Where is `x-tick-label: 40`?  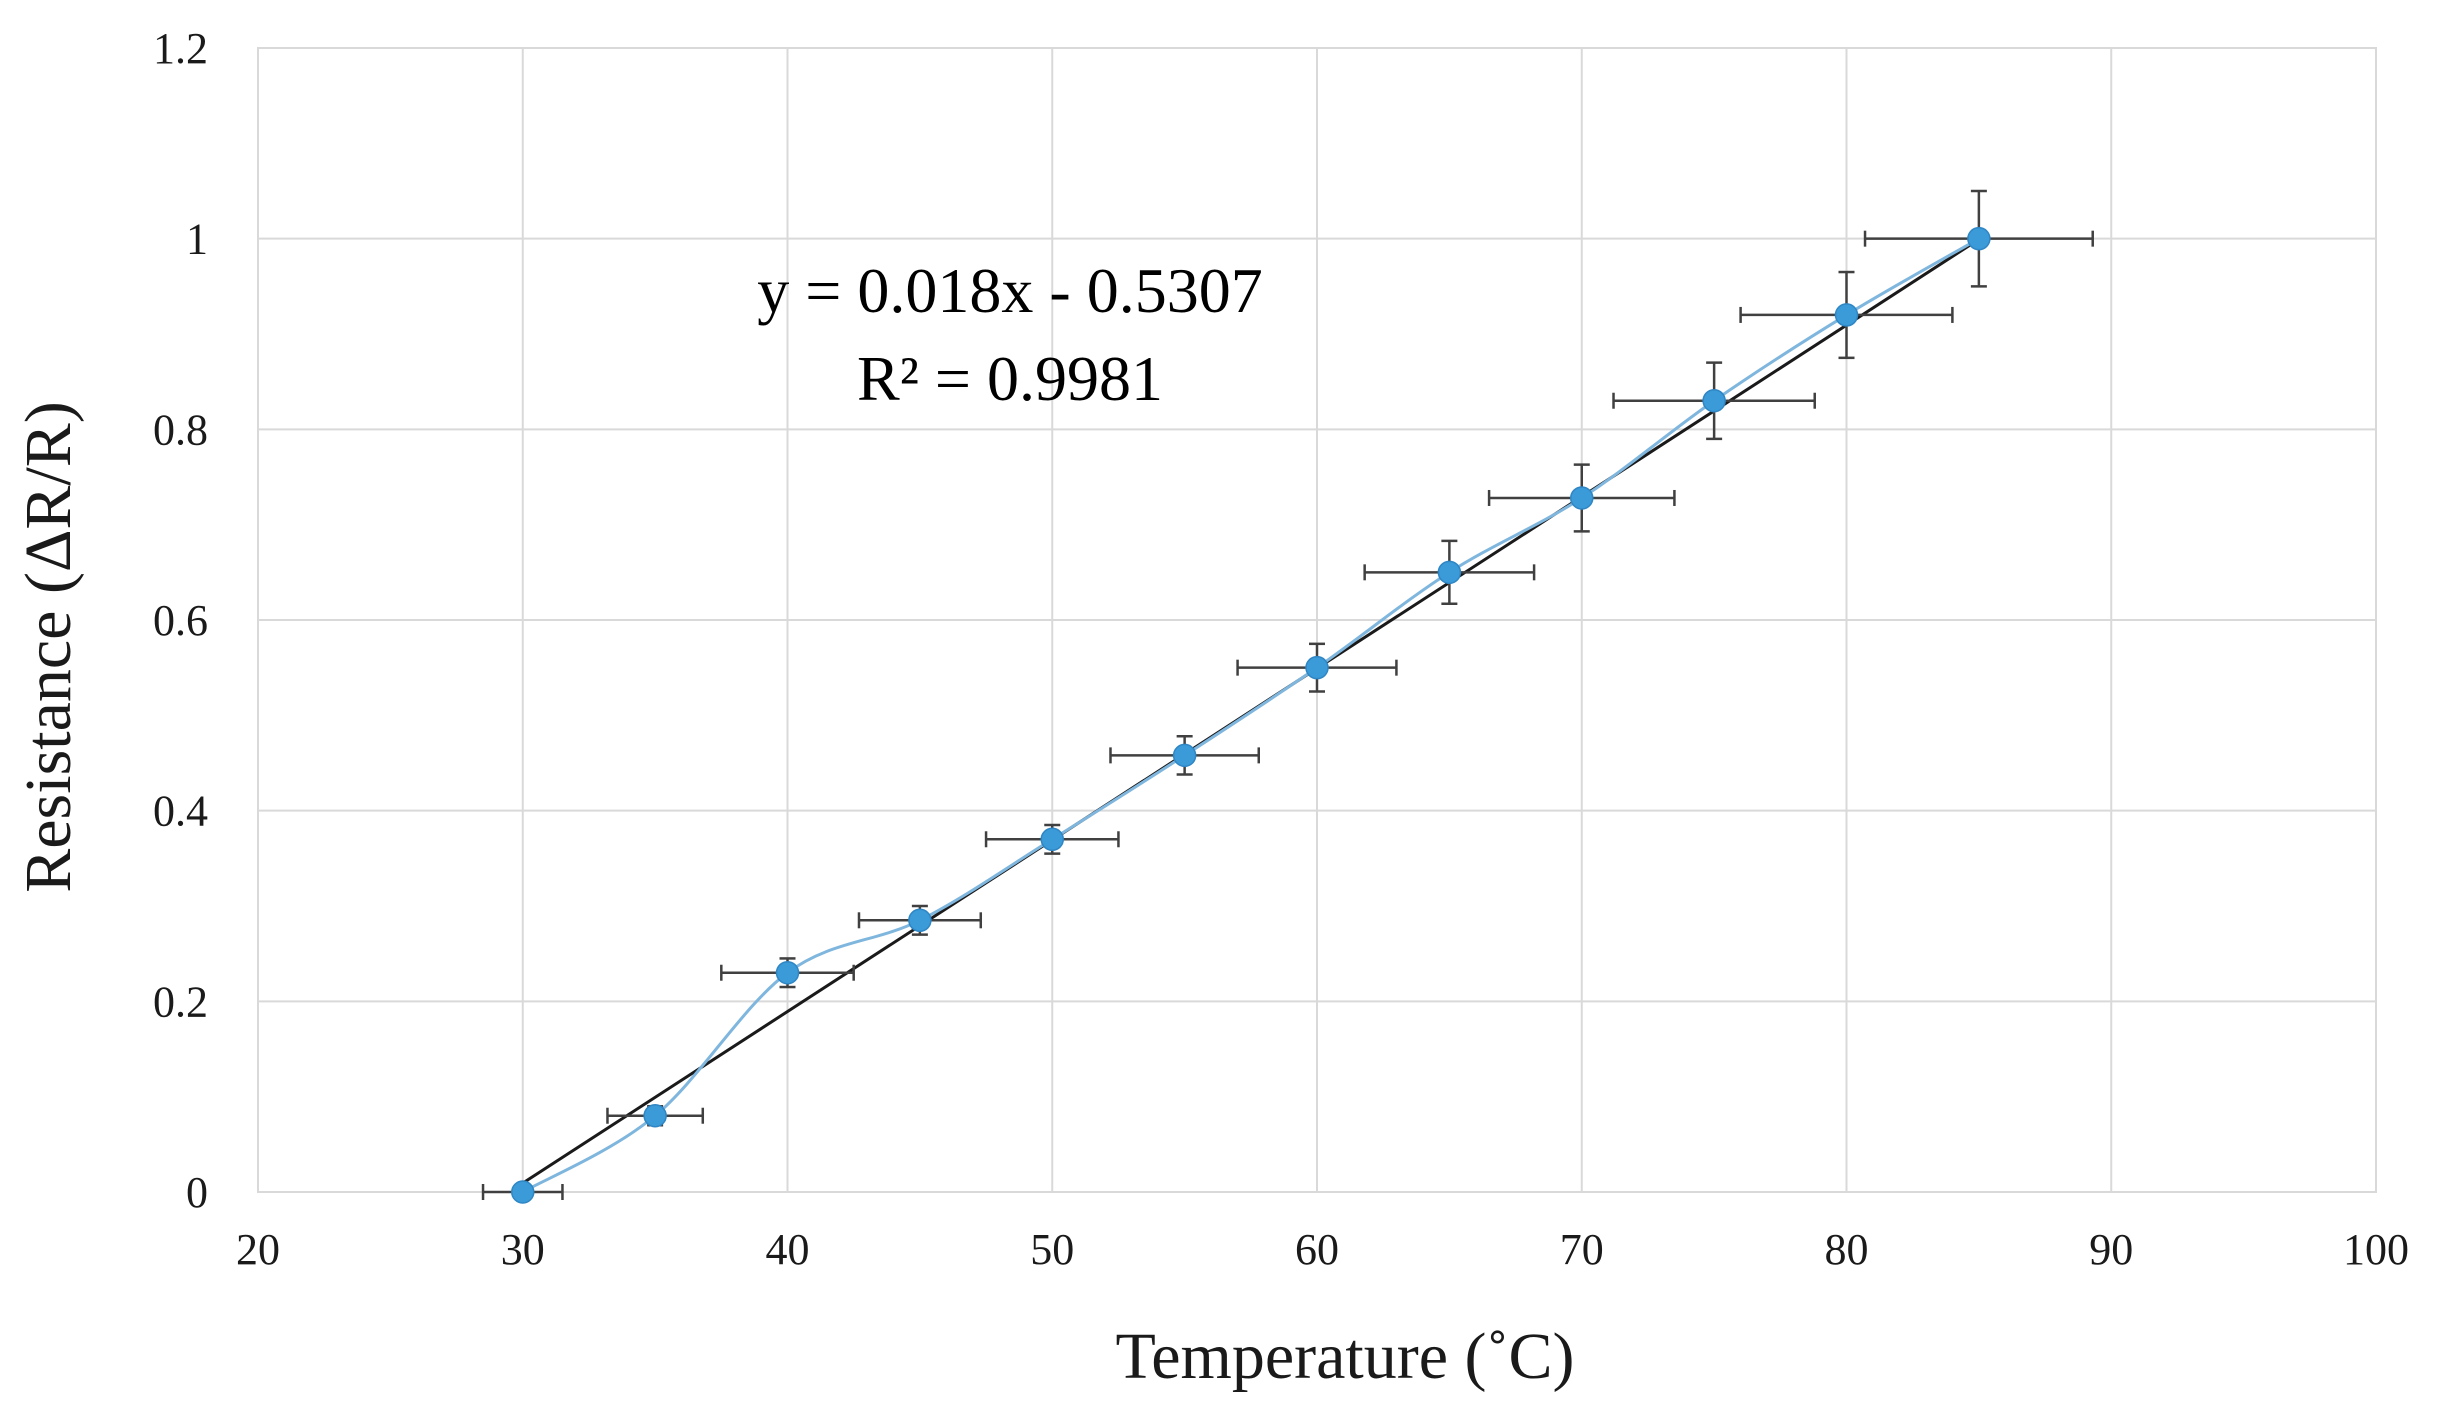 x-tick-label: 40 is located at coordinates (788, 1249).